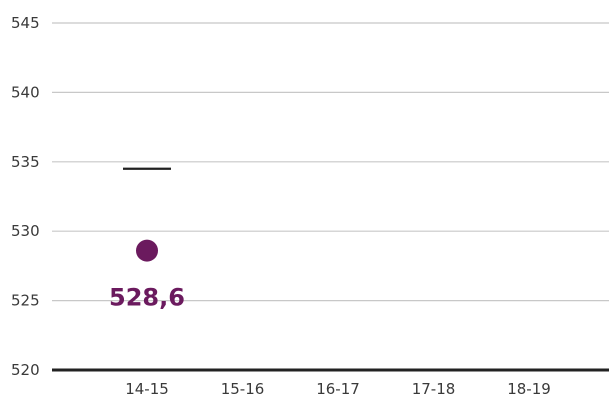 The image size is (609, 401). I want to click on x-tick-label: 15-16, so click(243, 389).